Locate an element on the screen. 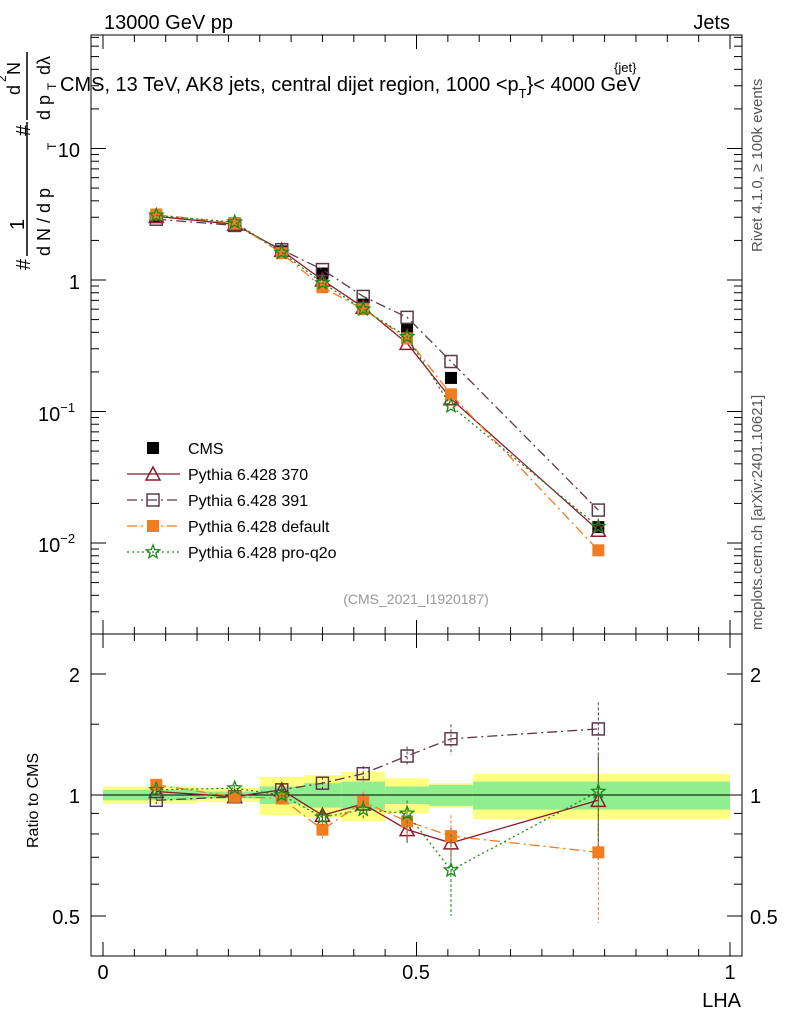 The width and height of the screenshot is (786, 1024). xtick-label-1: 1 is located at coordinates (729, 973).